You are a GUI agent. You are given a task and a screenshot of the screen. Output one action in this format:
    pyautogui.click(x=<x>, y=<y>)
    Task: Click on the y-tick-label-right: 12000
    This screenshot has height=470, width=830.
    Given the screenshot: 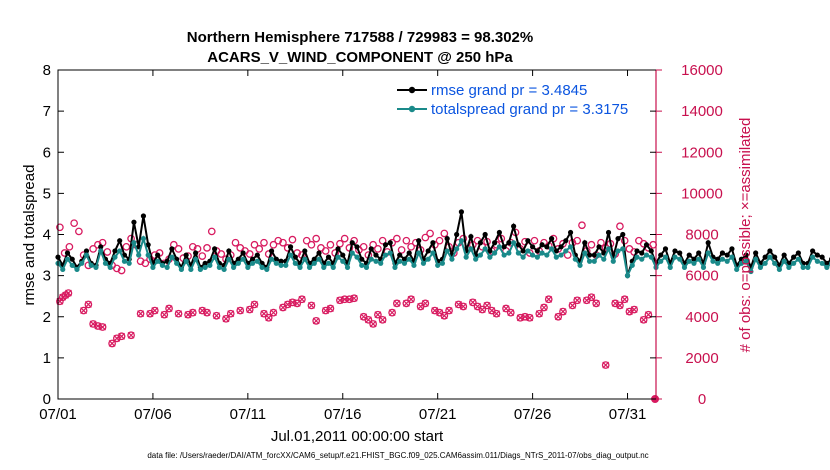 What is the action you would take?
    pyautogui.click(x=702, y=152)
    